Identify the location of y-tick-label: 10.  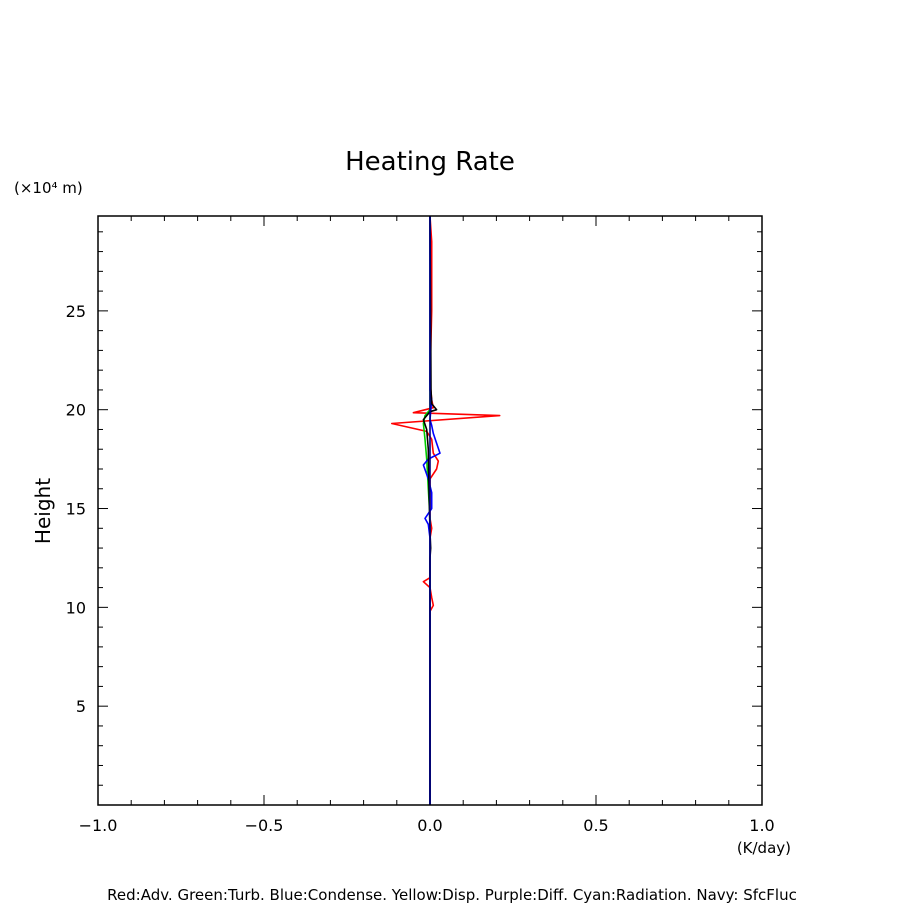
(76, 607).